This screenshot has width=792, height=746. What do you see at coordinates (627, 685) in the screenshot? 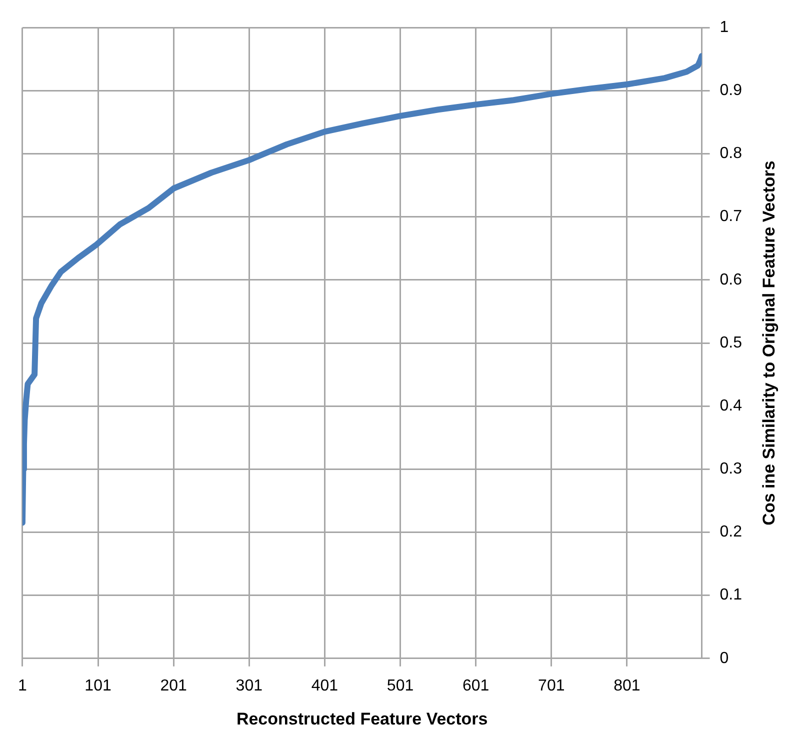
I see `x-tick-label: 801` at bounding box center [627, 685].